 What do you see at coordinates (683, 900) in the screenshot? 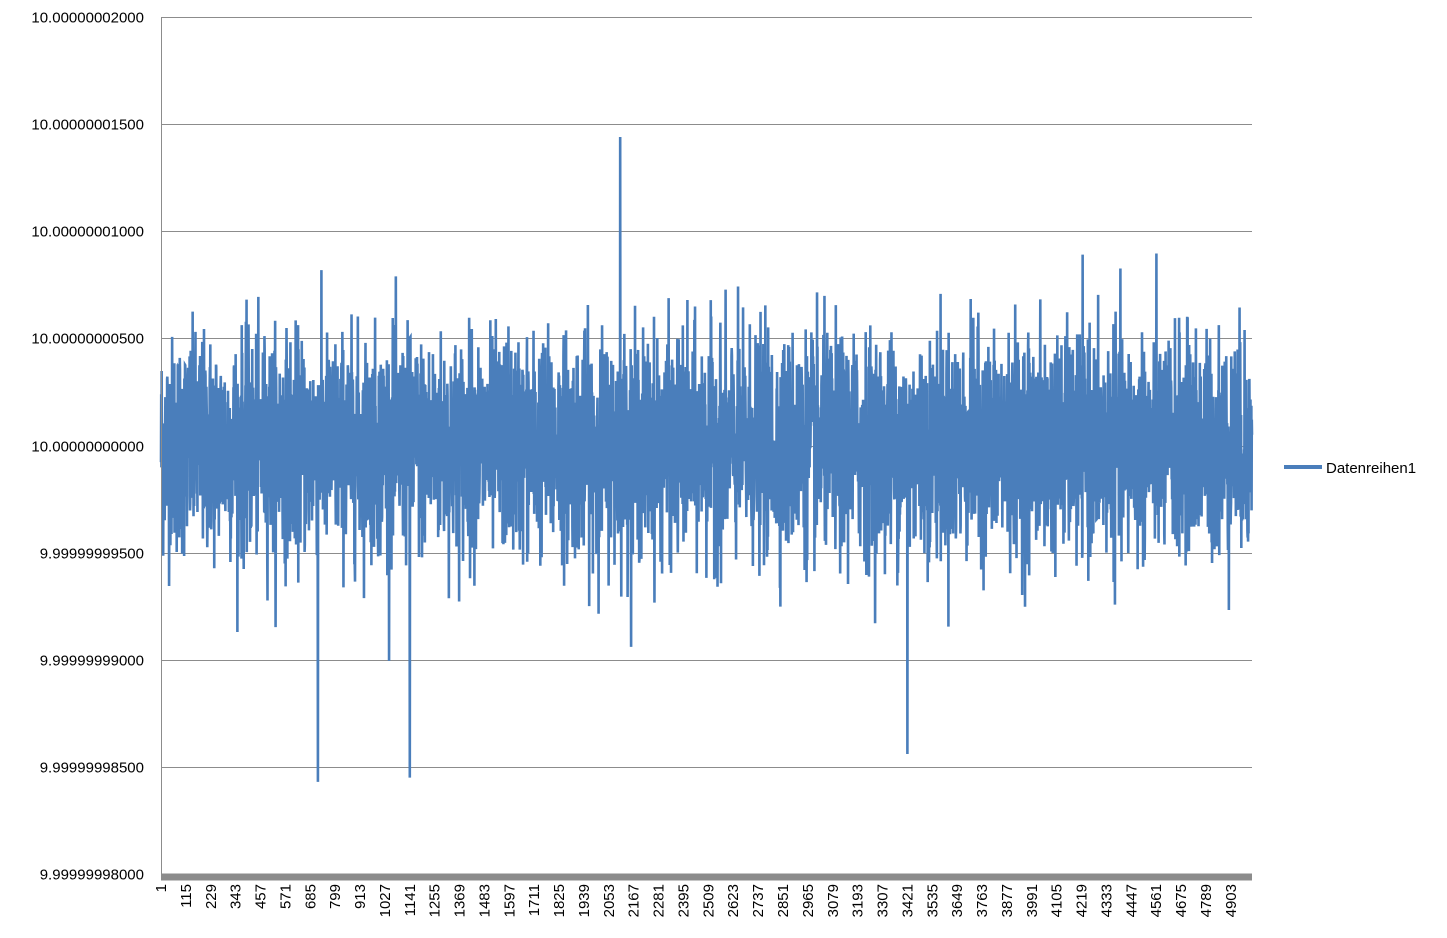
I see `x-tick-label: 2395` at bounding box center [683, 900].